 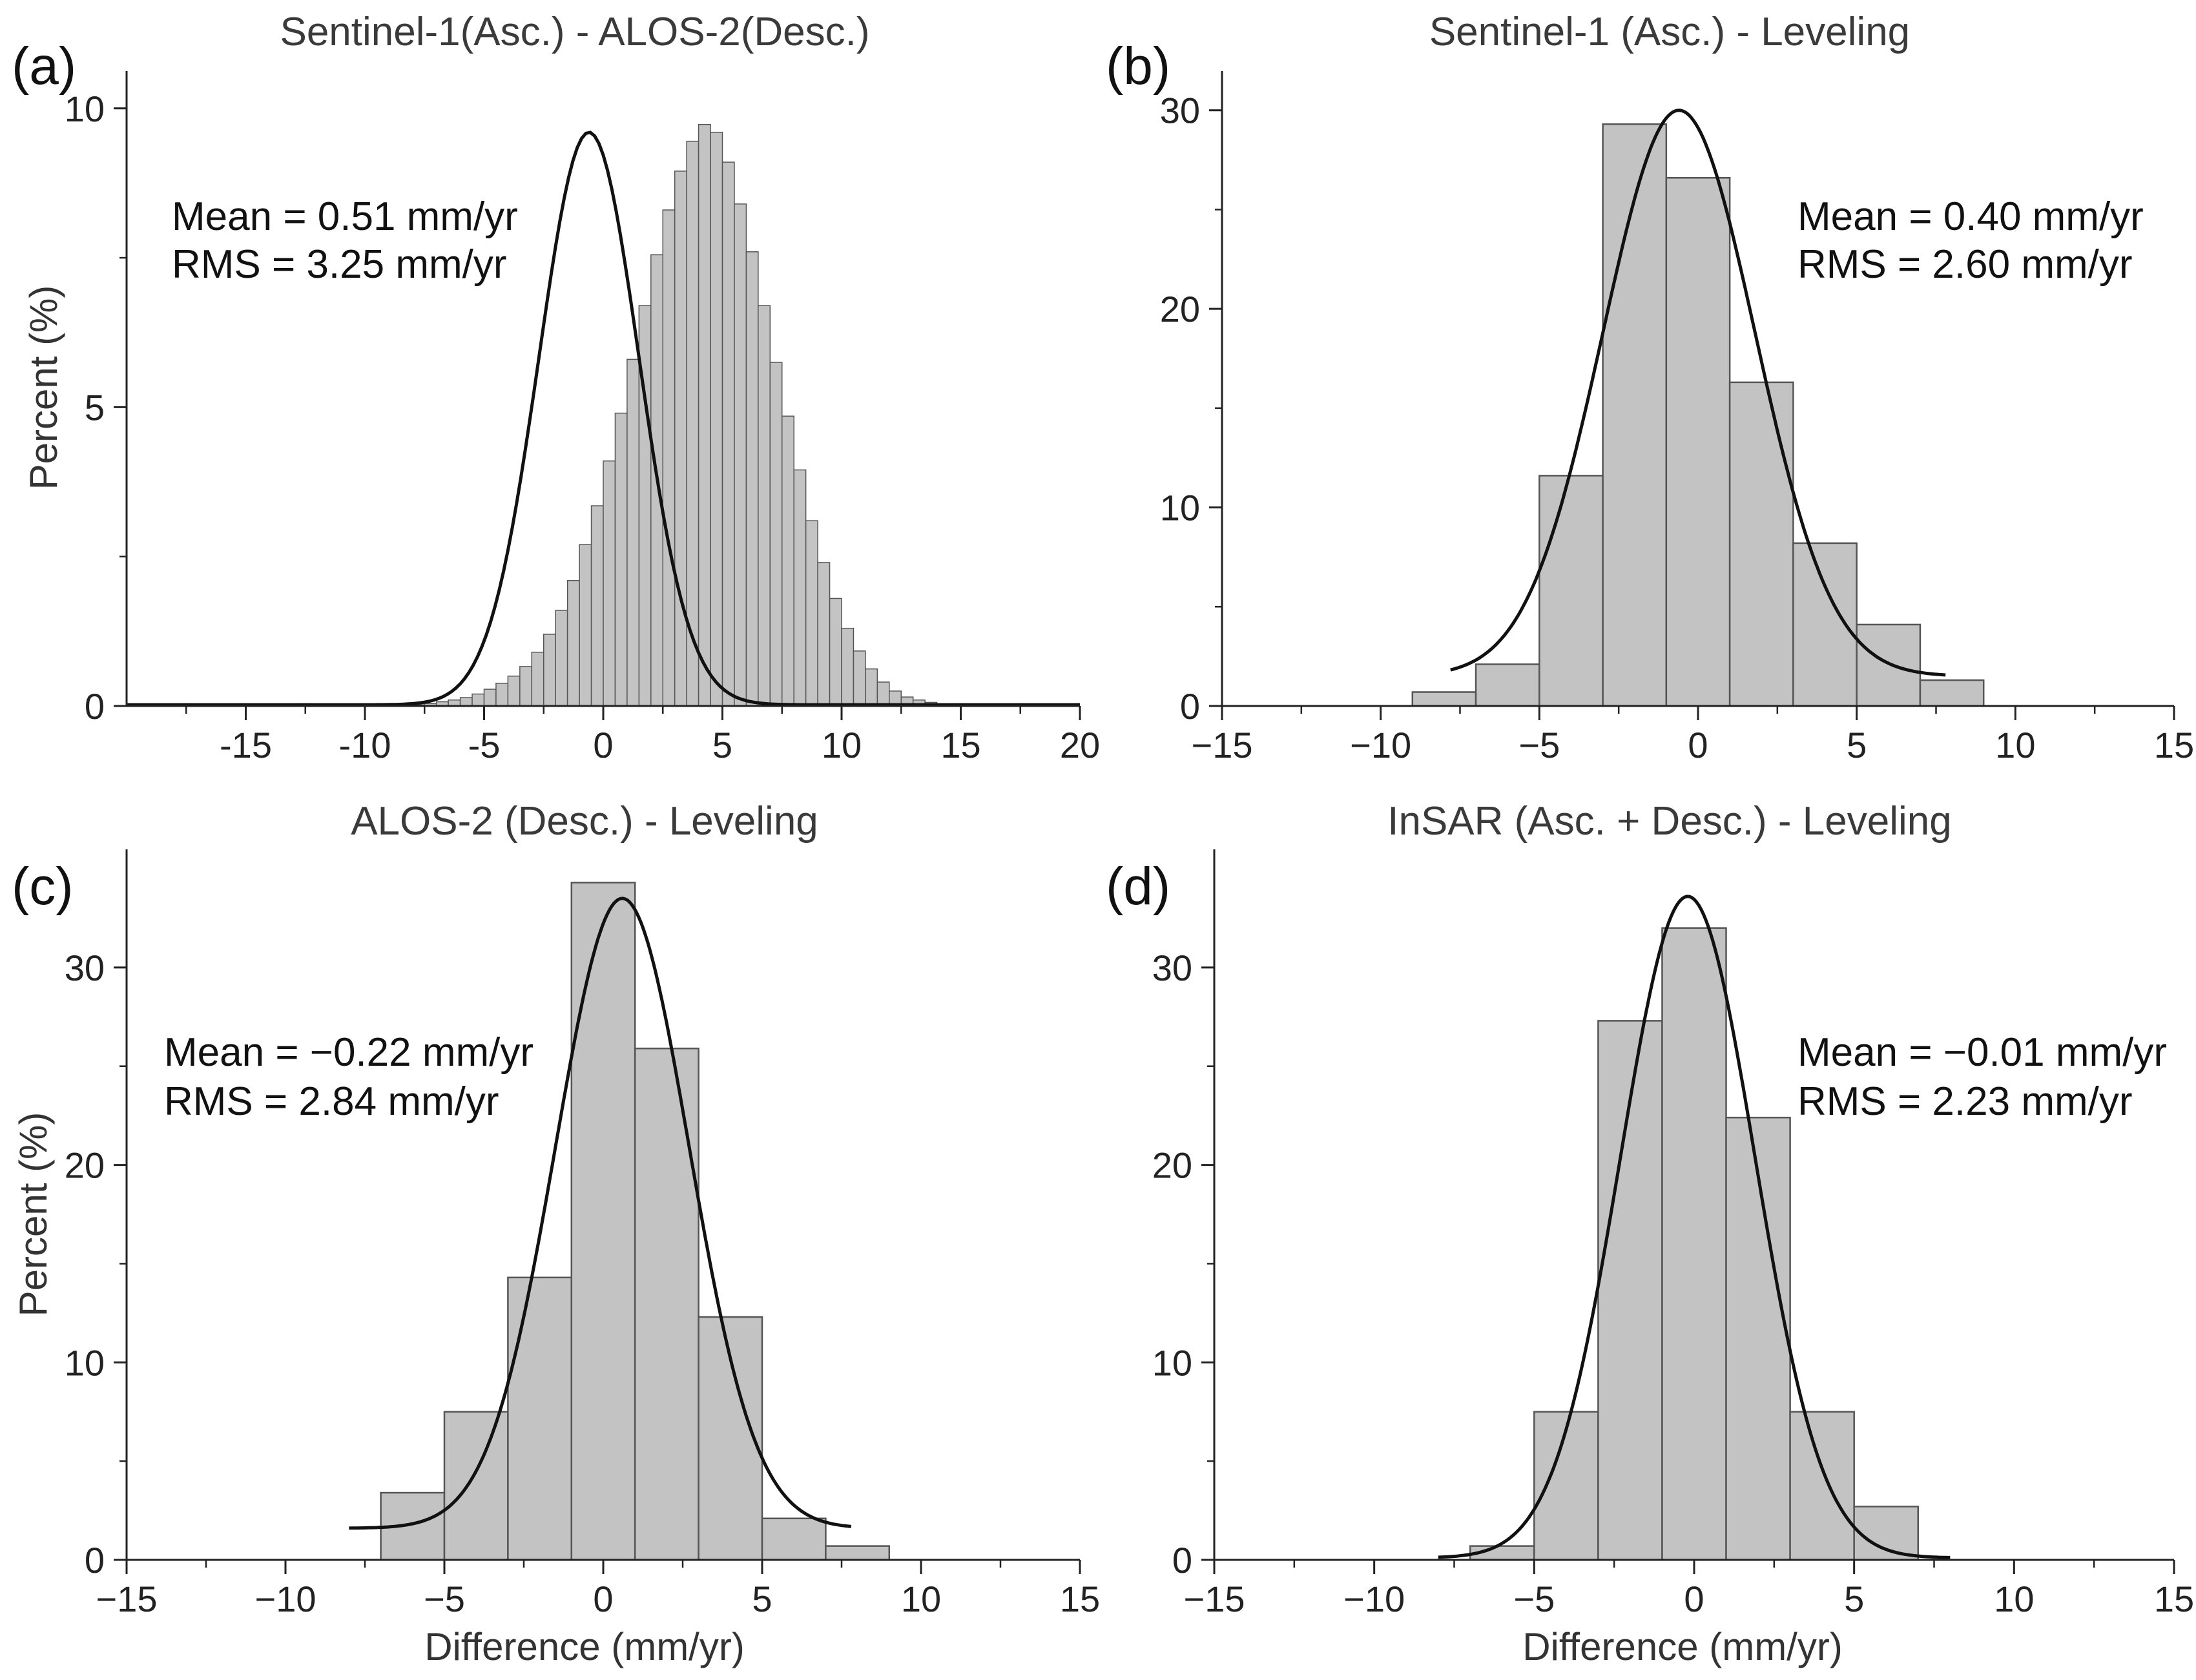 What do you see at coordinates (1965, 1101) in the screenshot?
I see `rms-annotation: RMS = 2.23 mm/yr` at bounding box center [1965, 1101].